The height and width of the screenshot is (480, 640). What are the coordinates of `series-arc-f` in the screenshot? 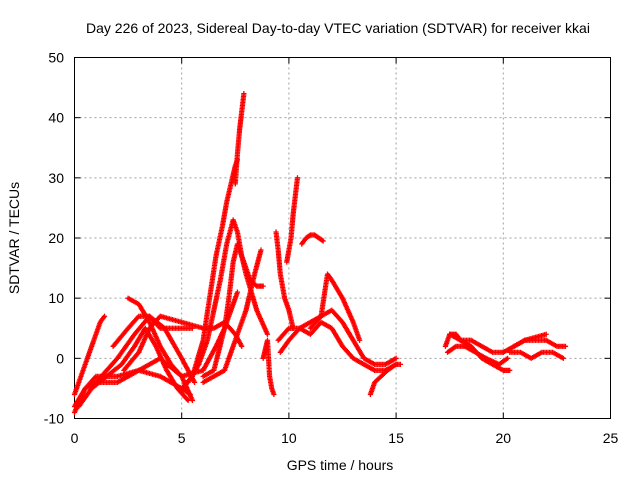 It's located at (154, 349).